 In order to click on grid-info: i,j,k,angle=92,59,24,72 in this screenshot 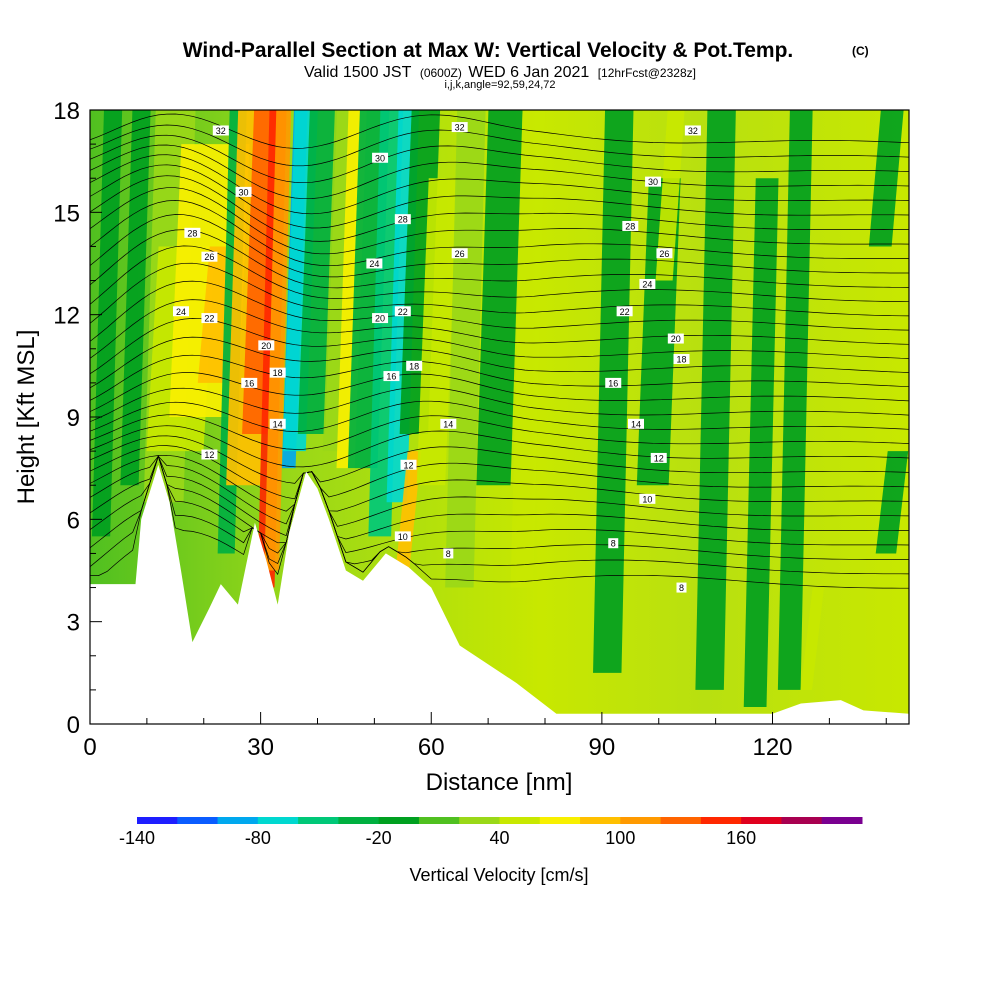, I will do `click(499, 85)`.